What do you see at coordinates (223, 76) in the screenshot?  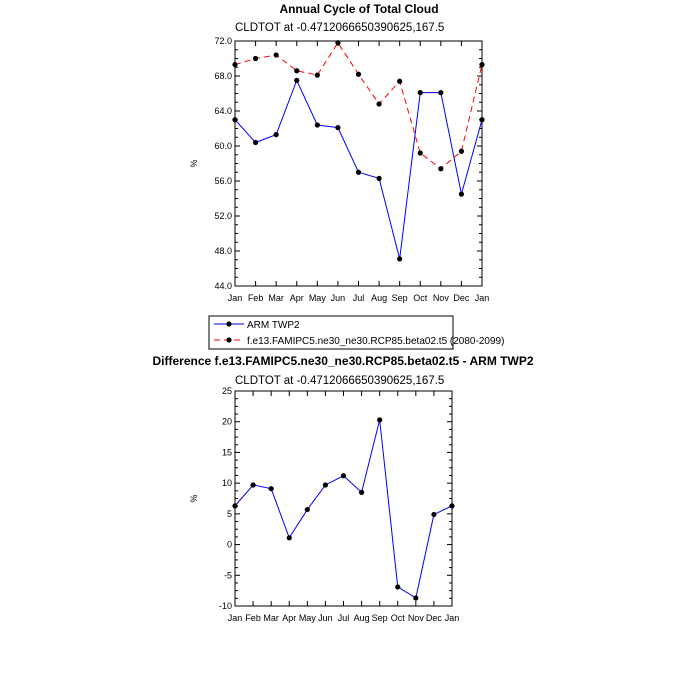 I see `y-tick-label: 68.0` at bounding box center [223, 76].